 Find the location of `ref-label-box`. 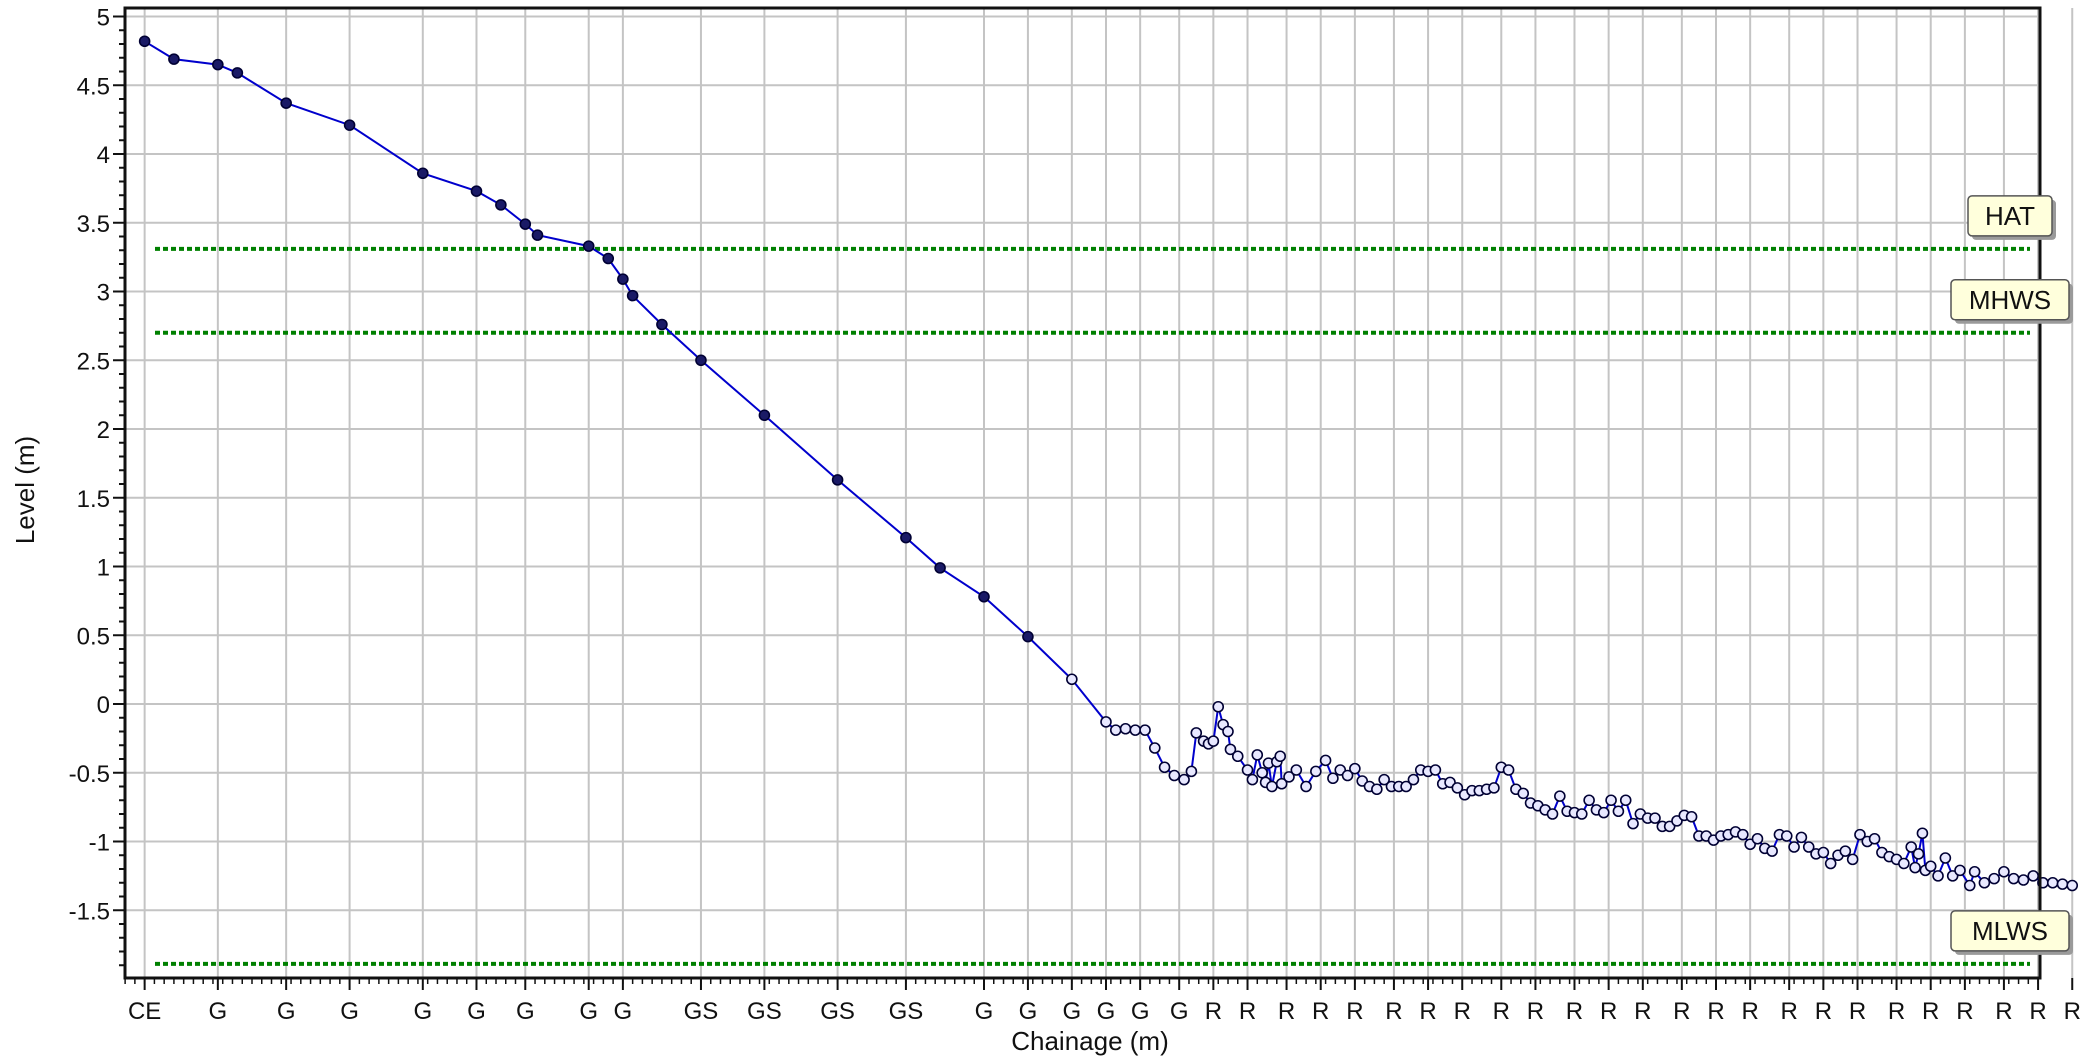

ref-label-box is located at coordinates (2010, 216).